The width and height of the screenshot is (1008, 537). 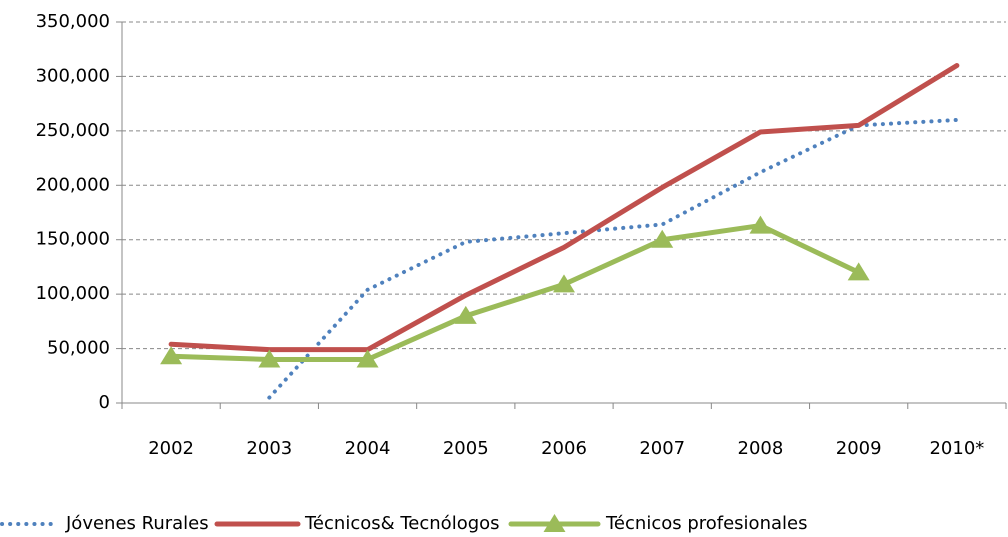 I want to click on x-tick-label: 2007, so click(x=662, y=448).